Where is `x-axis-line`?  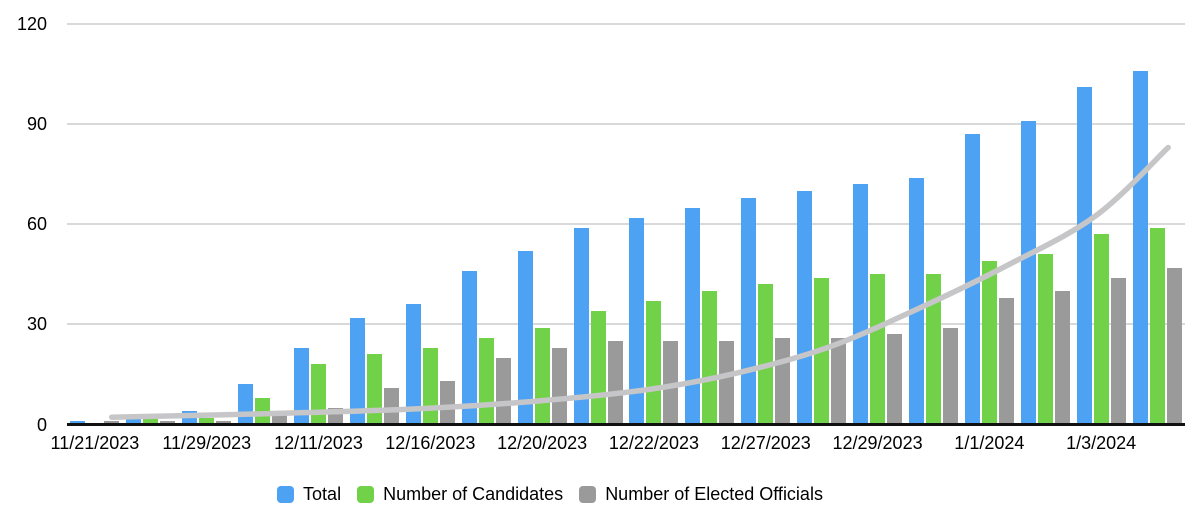
x-axis-line is located at coordinates (626, 424).